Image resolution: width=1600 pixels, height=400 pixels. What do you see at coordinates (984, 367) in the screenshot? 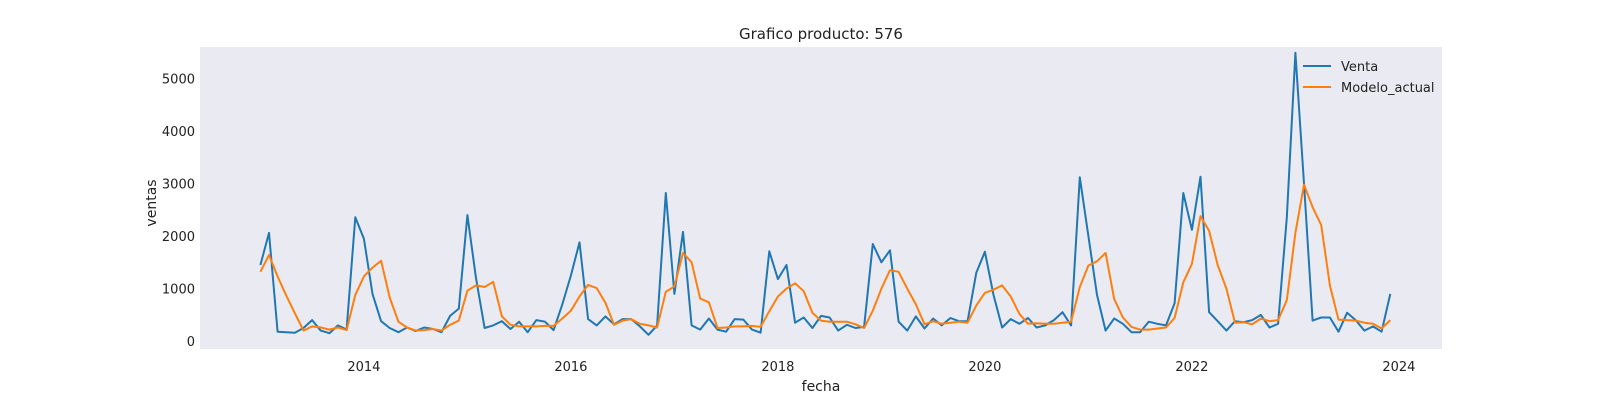
I see `x-tick-label: 2020` at bounding box center [984, 367].